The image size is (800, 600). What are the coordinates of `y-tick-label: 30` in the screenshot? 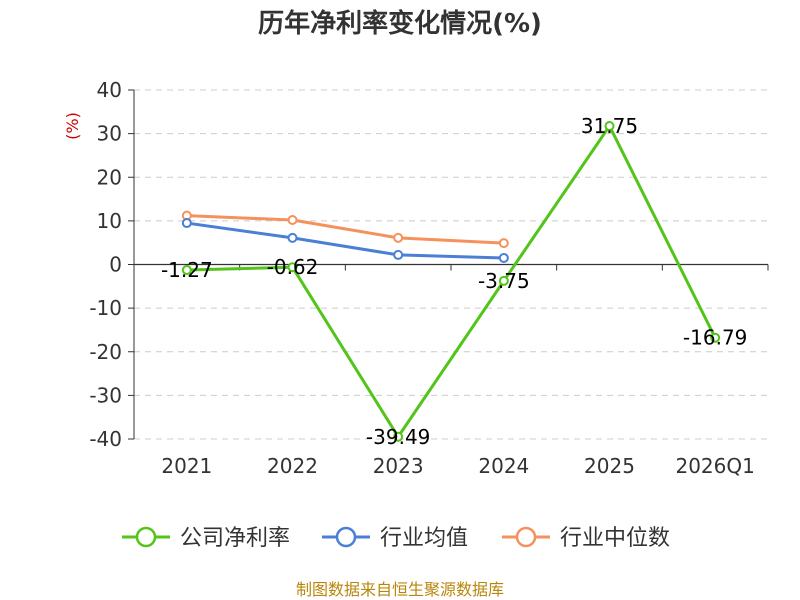 It's located at (109, 134).